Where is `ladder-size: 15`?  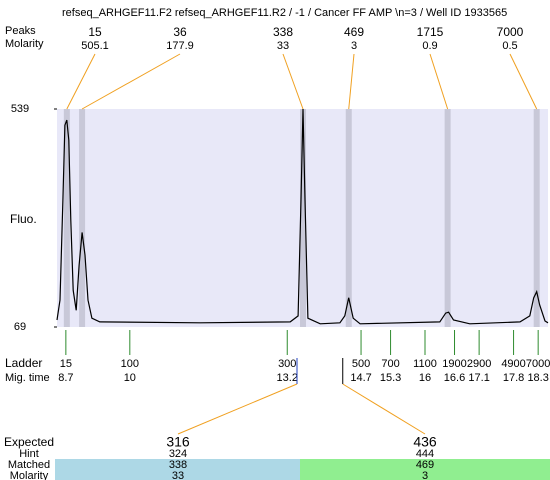 ladder-size: 15 is located at coordinates (66, 364).